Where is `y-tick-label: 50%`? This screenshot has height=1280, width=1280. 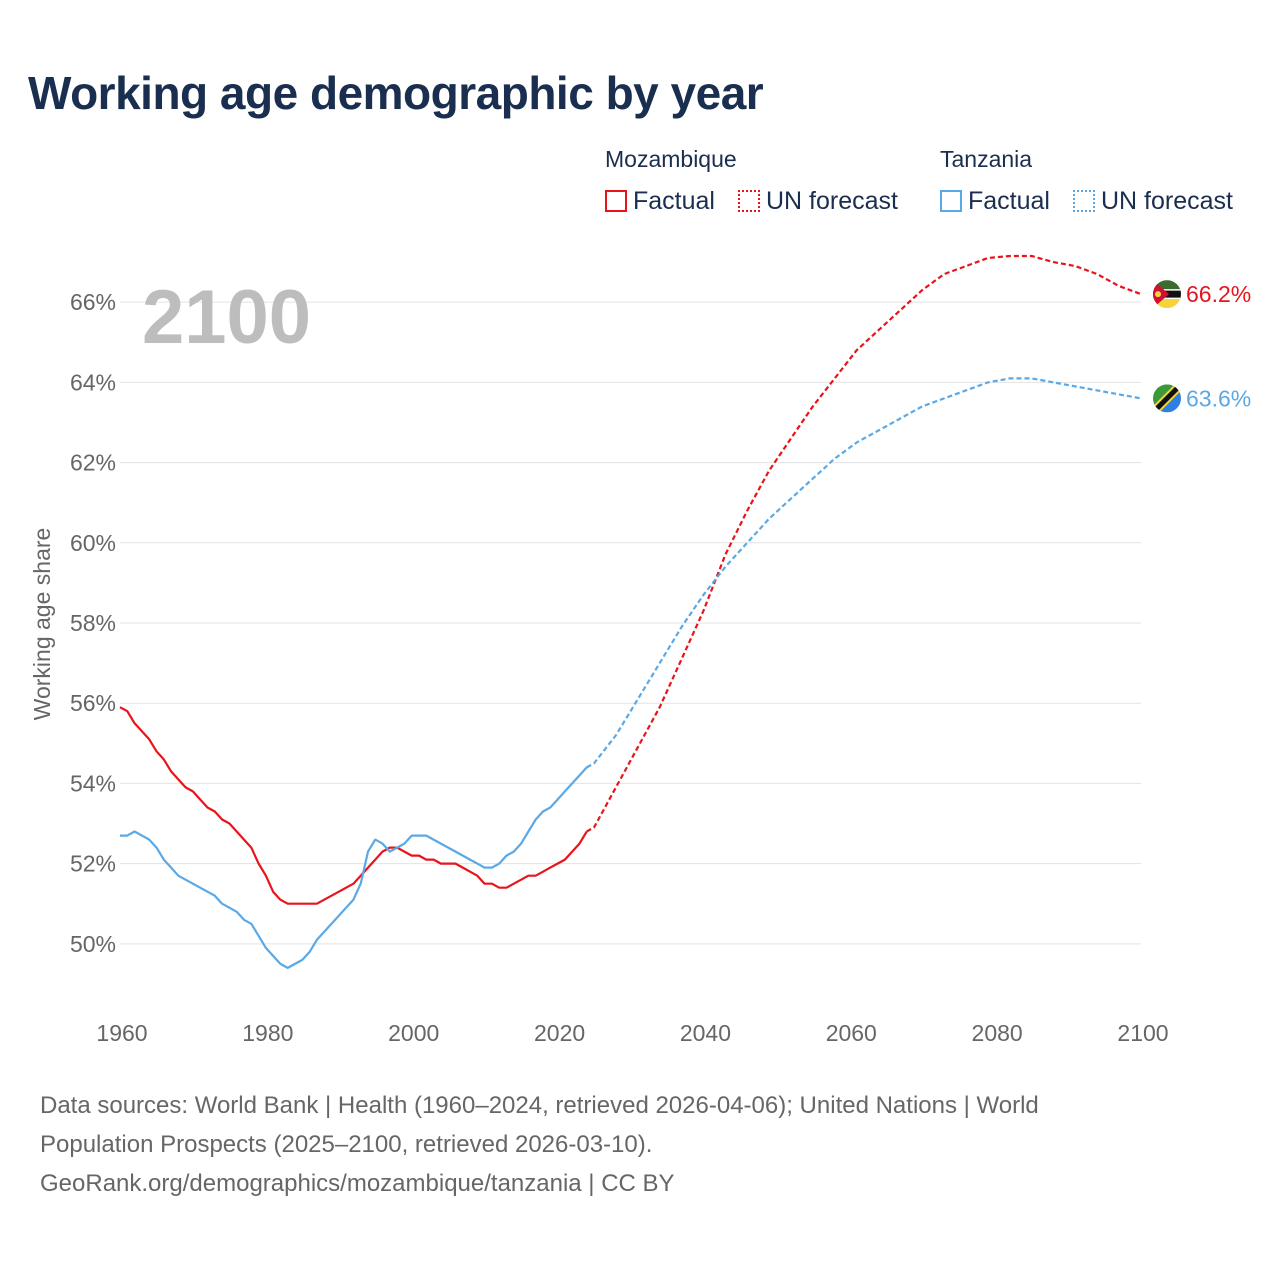
y-tick-label: 50% is located at coordinates (93, 944).